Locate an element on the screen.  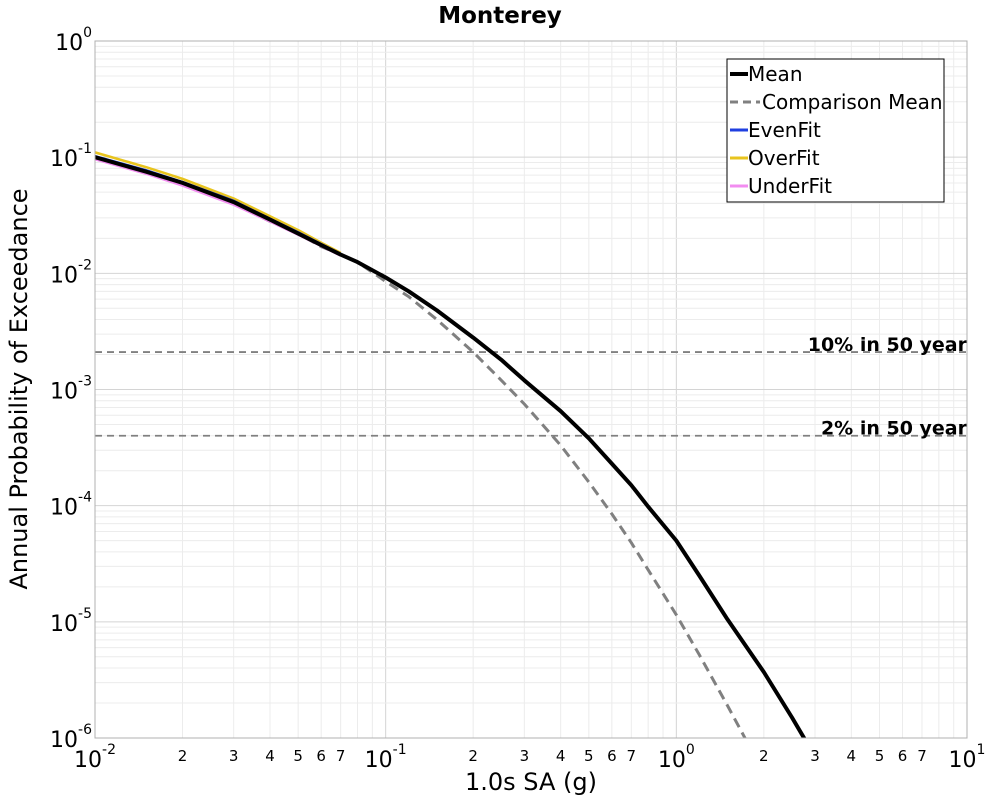
y-tick-label: 10⁻⁴ is located at coordinates (71, 505).